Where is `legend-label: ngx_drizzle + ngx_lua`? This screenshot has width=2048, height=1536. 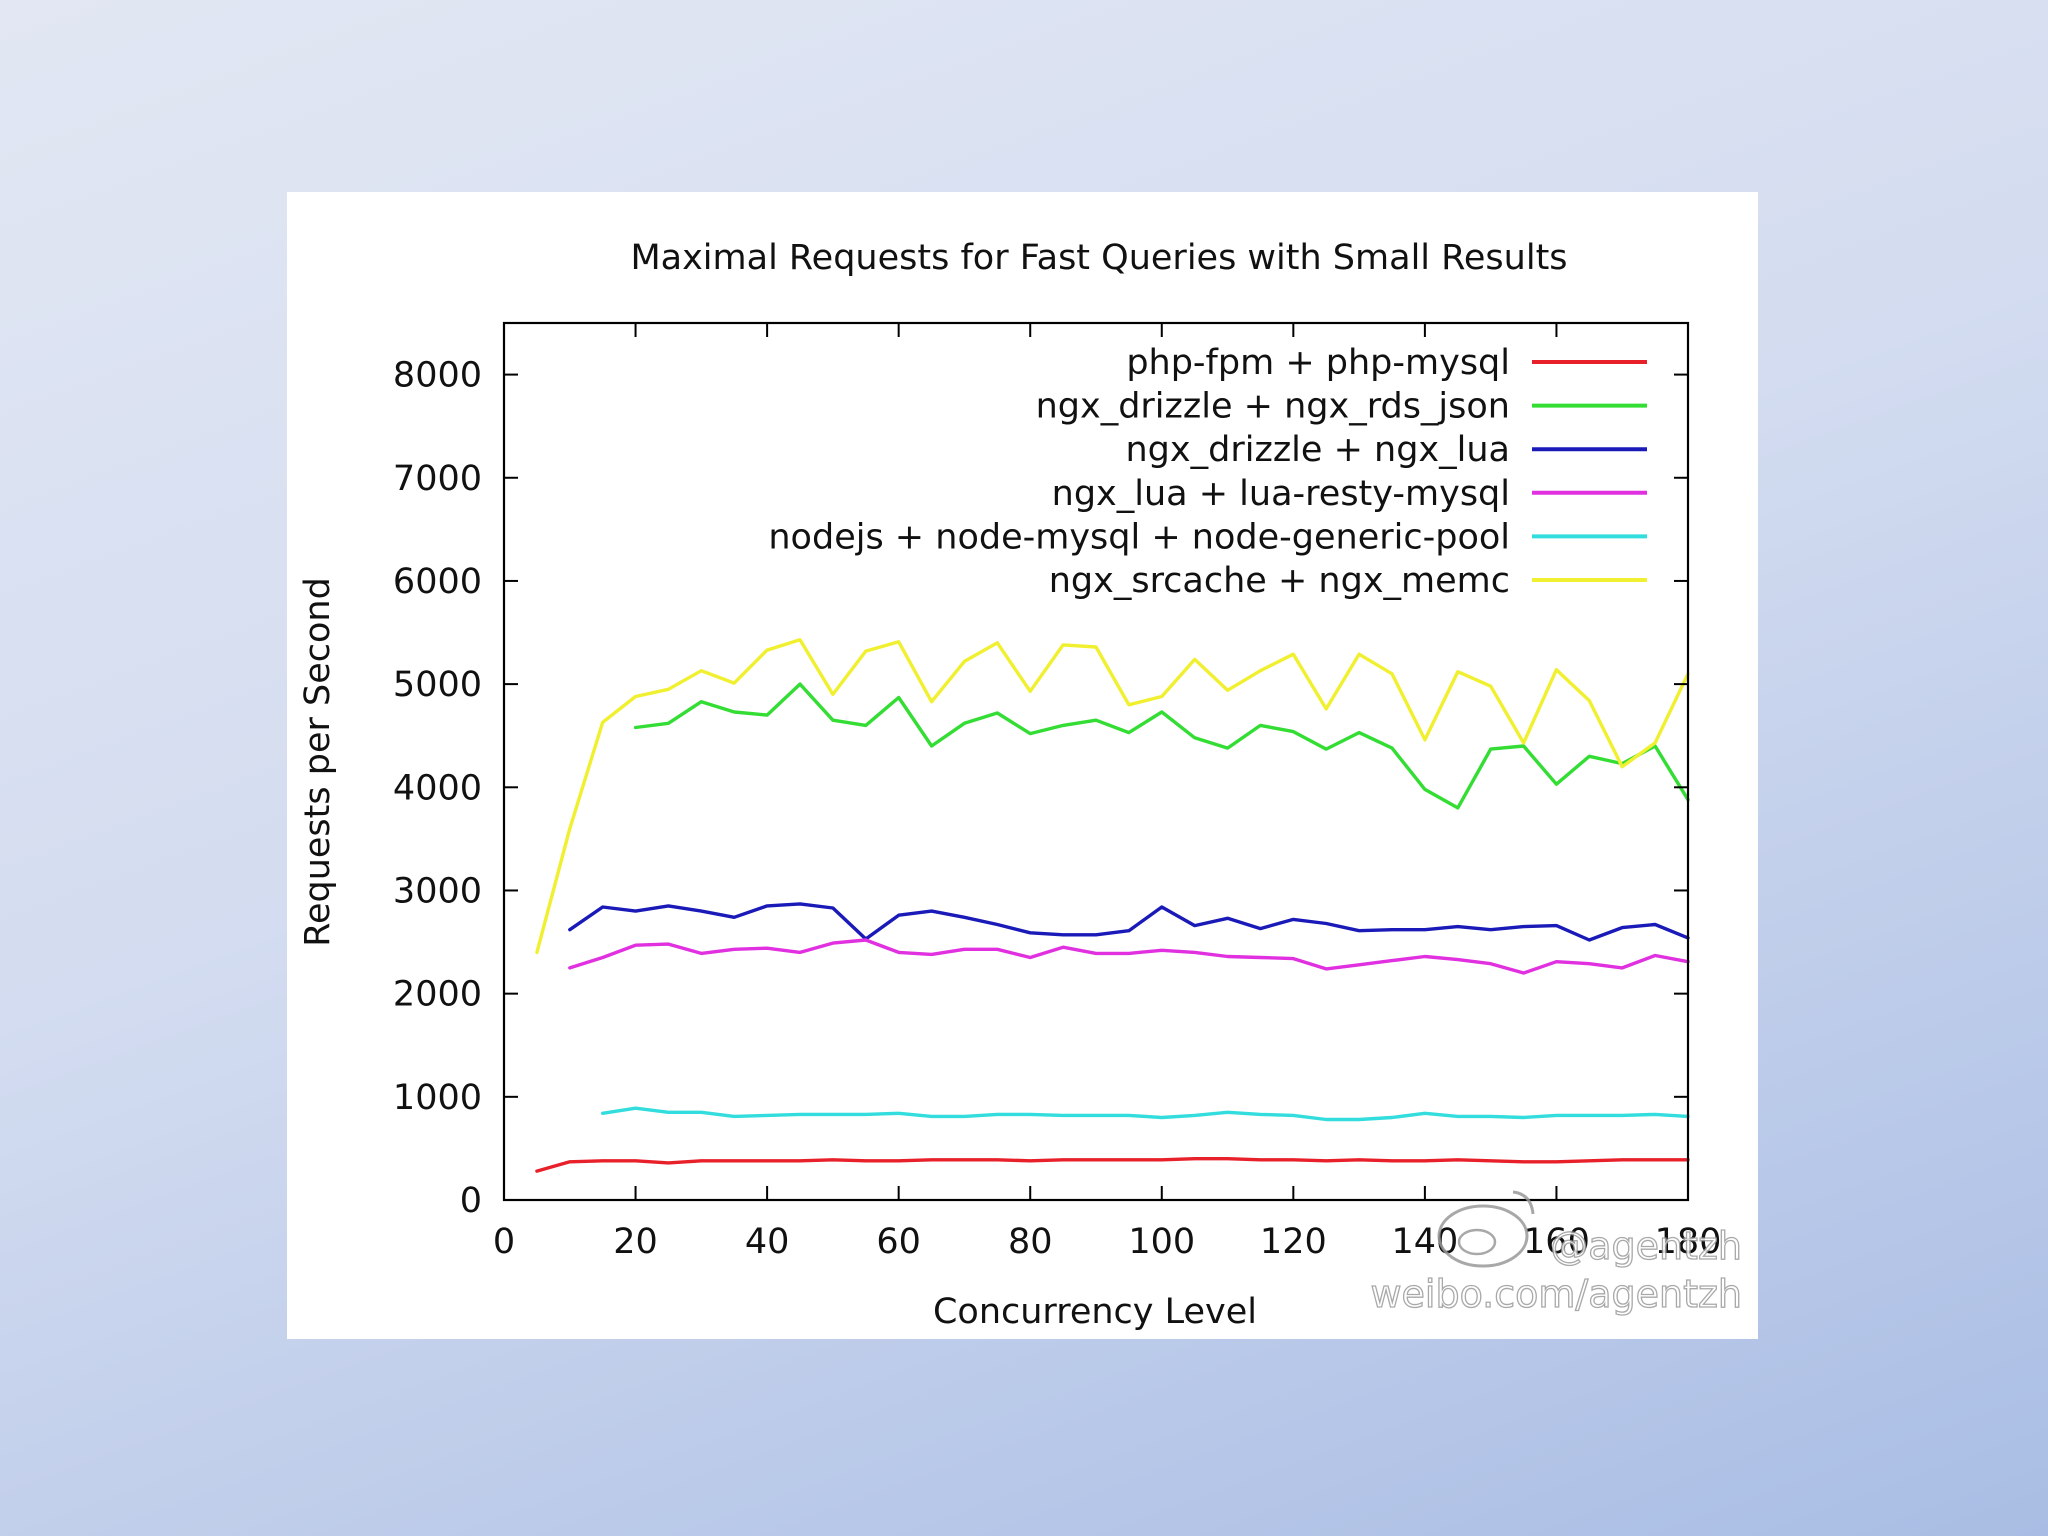 legend-label: ngx_drizzle + ngx_lua is located at coordinates (1318, 450).